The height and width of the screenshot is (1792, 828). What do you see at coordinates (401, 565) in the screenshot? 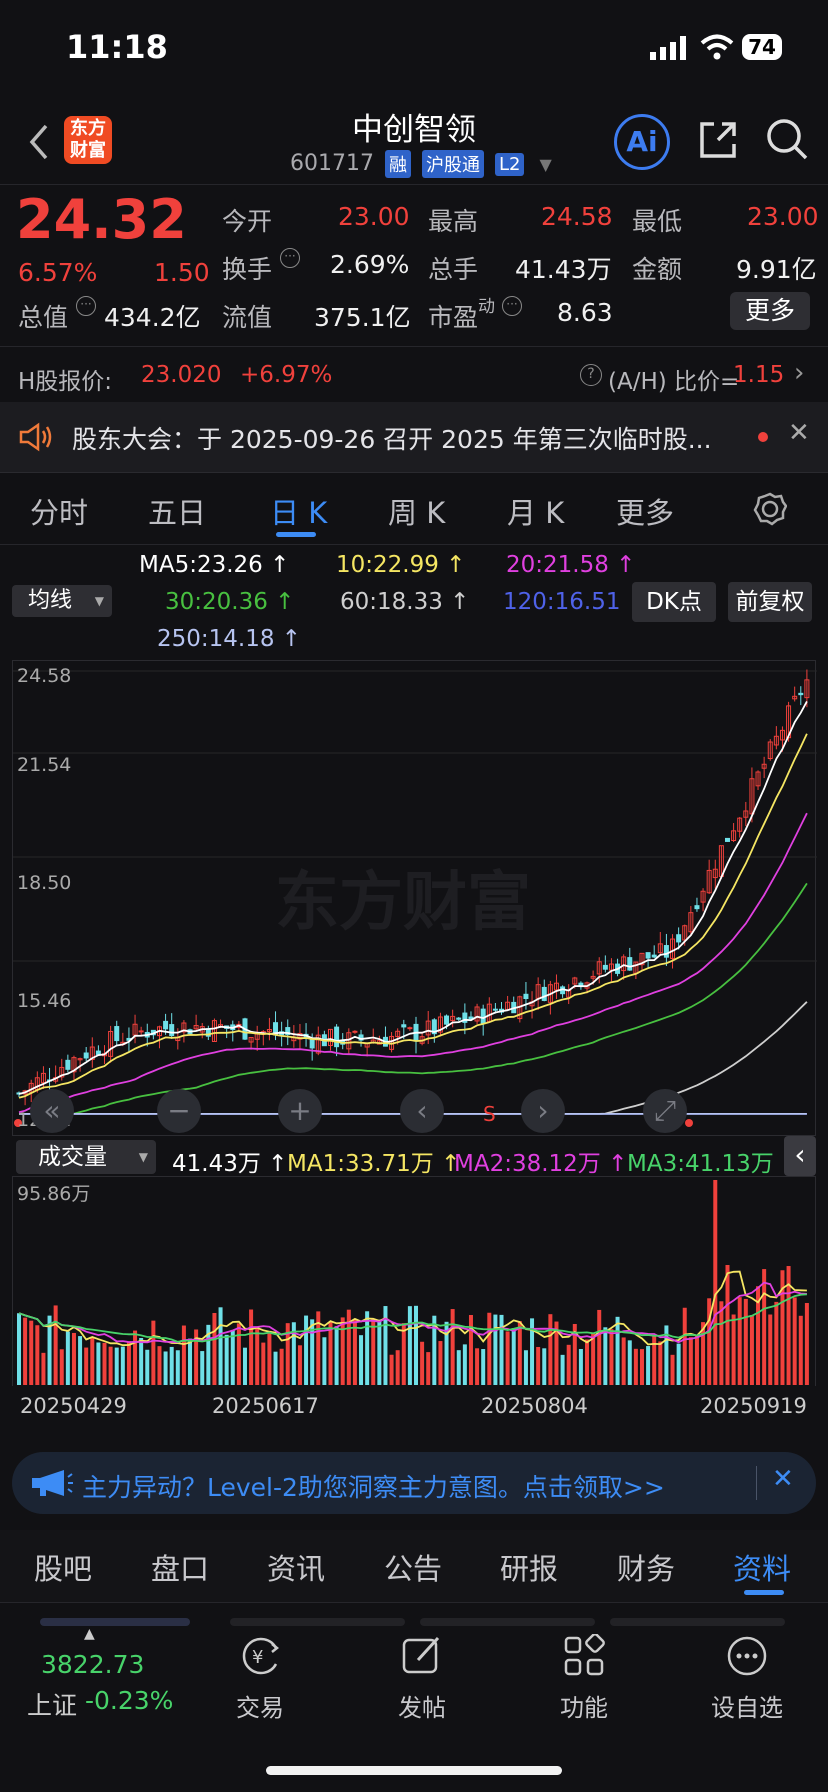
I see `ma10-value: 10:22.99 ↑` at bounding box center [401, 565].